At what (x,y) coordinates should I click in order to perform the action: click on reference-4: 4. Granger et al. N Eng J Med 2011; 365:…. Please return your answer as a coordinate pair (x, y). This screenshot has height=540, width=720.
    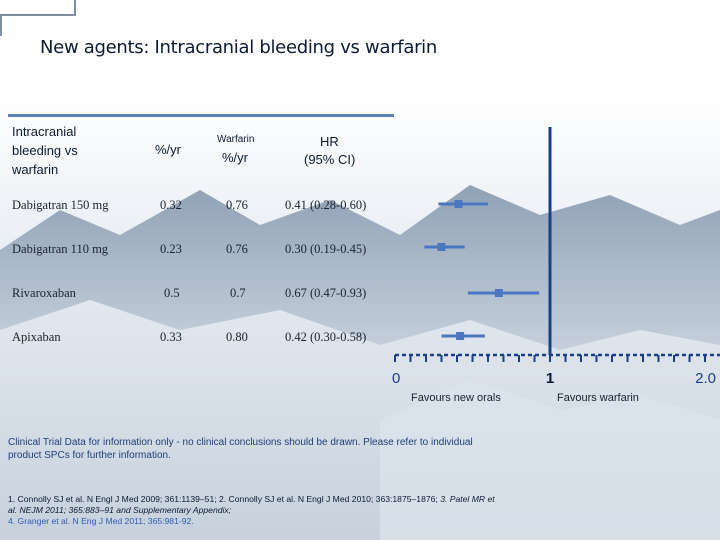
    Looking at the image, I should click on (101, 521).